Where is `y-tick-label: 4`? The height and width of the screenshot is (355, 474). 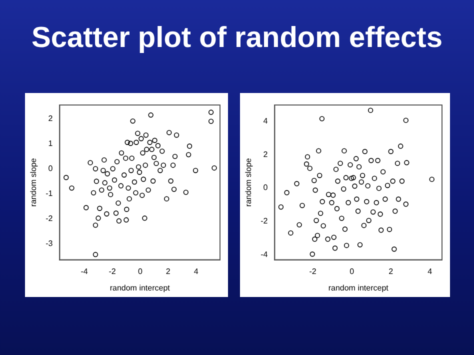
y-tick-label: 4 is located at coordinates (265, 121).